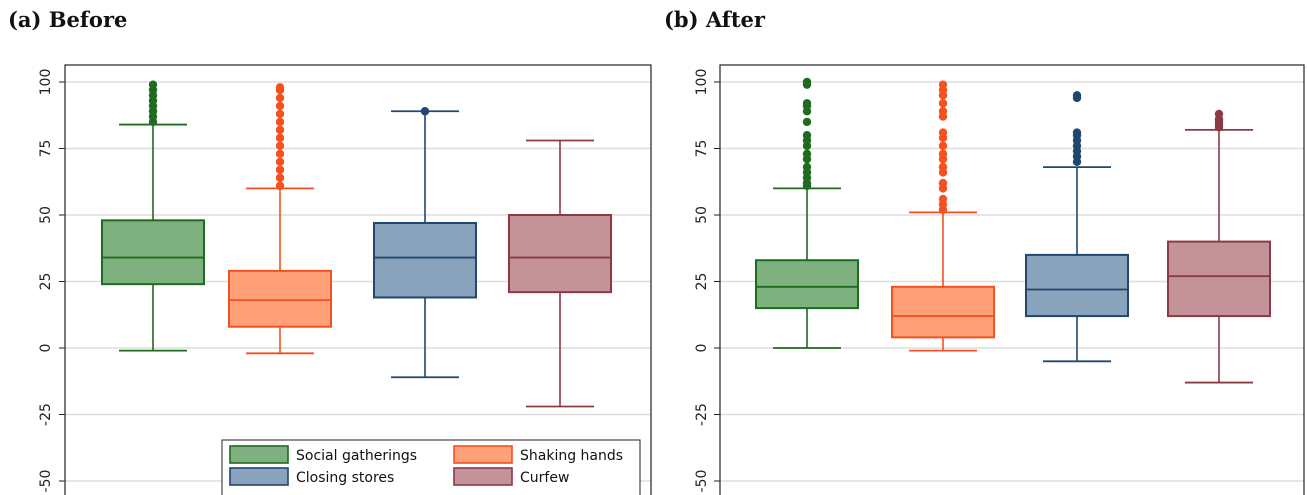 This screenshot has width=1308, height=495. Describe the element at coordinates (68, 19) in the screenshot. I see `panel-title-before: (a) Before` at that location.